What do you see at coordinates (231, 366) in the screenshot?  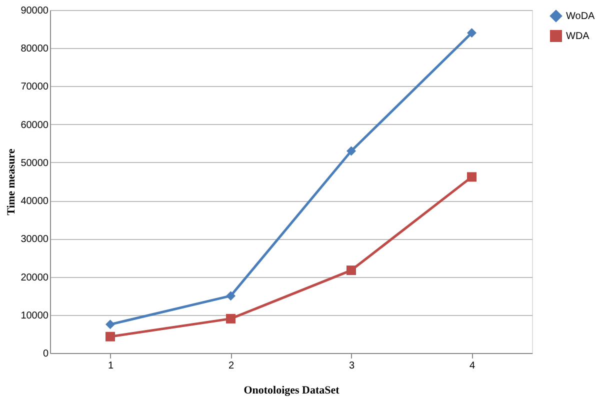 I see `x-tick-label: 2` at bounding box center [231, 366].